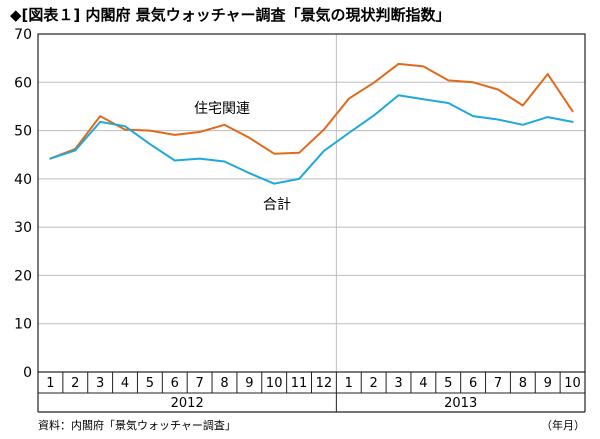 Image resolution: width=600 pixels, height=439 pixels. What do you see at coordinates (23, 180) in the screenshot?
I see `y-tick-label: 40` at bounding box center [23, 180].